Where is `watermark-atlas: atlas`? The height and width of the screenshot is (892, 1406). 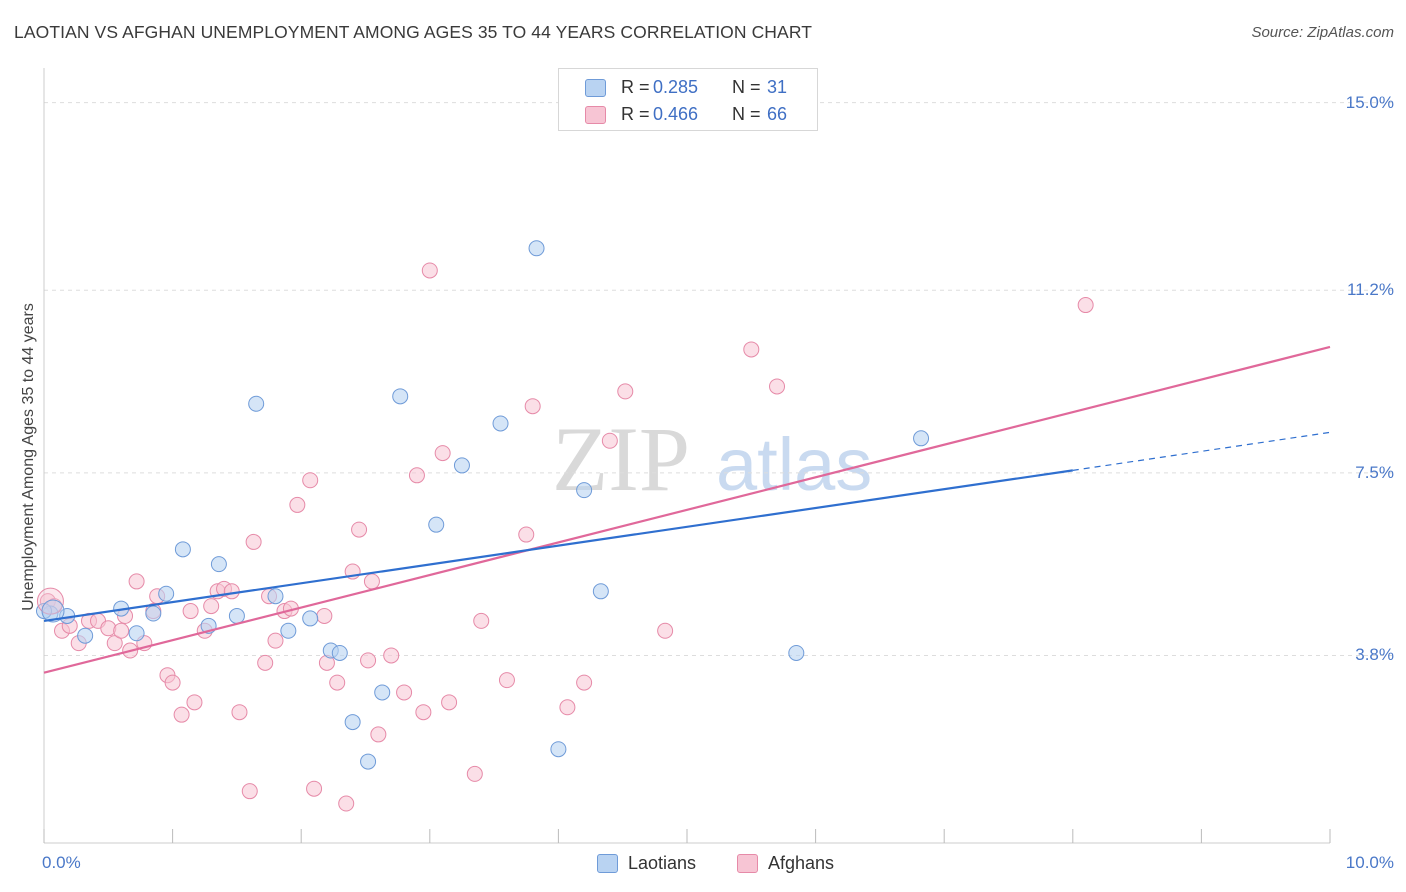 watermark-atlas: atlas is located at coordinates (794, 464).